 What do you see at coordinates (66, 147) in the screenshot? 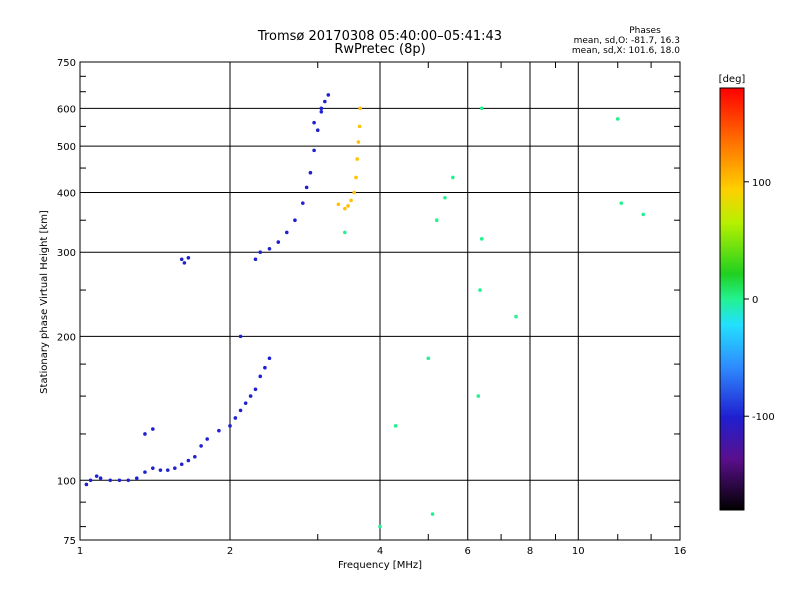
I see `y-tick-label: 500` at bounding box center [66, 147].